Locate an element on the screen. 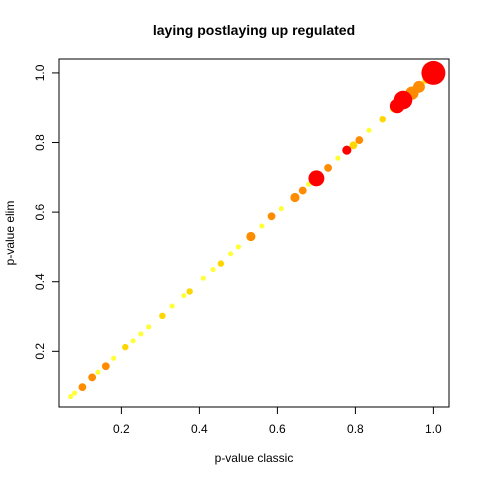 Image resolution: width=480 pixels, height=480 pixels. x-axis: 0.2 0.4 0.6 0.8 1.0 is located at coordinates (277, 421).